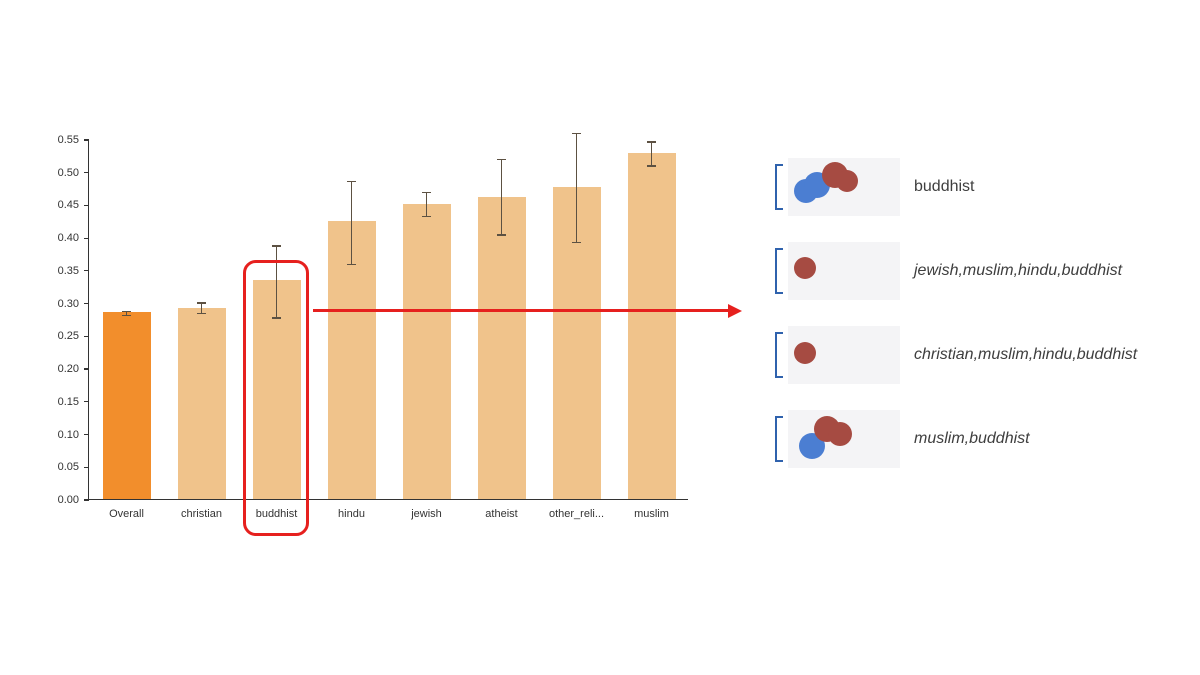  I want to click on legend-item: christian,muslim,hindu,buddhist, so click(956, 355).